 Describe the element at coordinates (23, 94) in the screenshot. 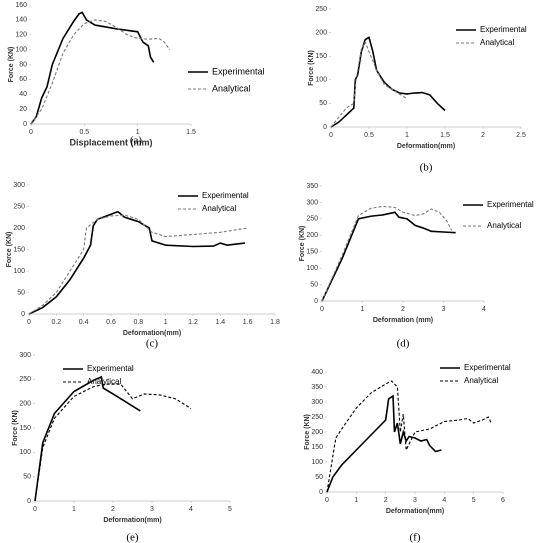

I see `y-tick-label: 40` at that location.